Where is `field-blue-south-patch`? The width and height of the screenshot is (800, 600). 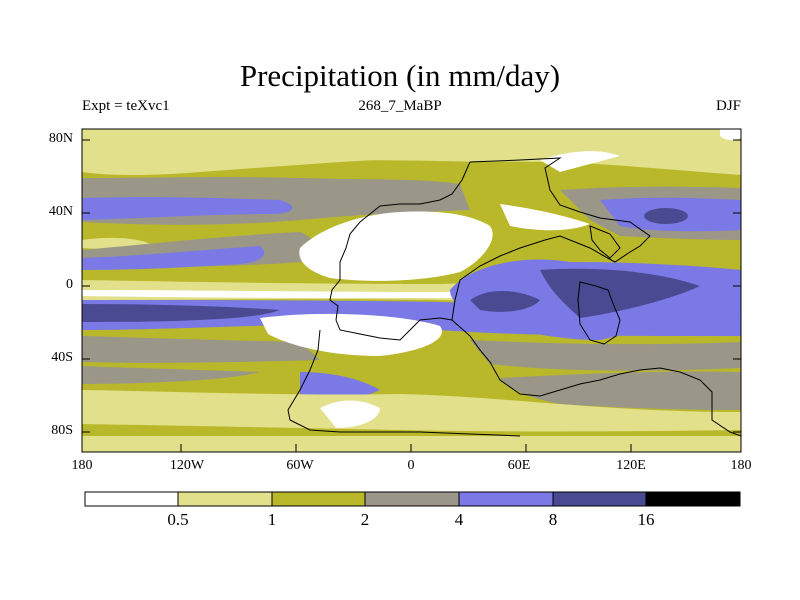
field-blue-south-patch is located at coordinates (340, 385).